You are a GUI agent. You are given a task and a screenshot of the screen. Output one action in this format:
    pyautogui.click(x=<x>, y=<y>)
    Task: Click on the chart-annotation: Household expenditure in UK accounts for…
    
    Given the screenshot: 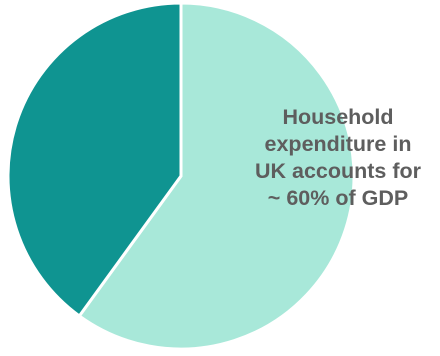 What is the action you would take?
    pyautogui.click(x=338, y=158)
    